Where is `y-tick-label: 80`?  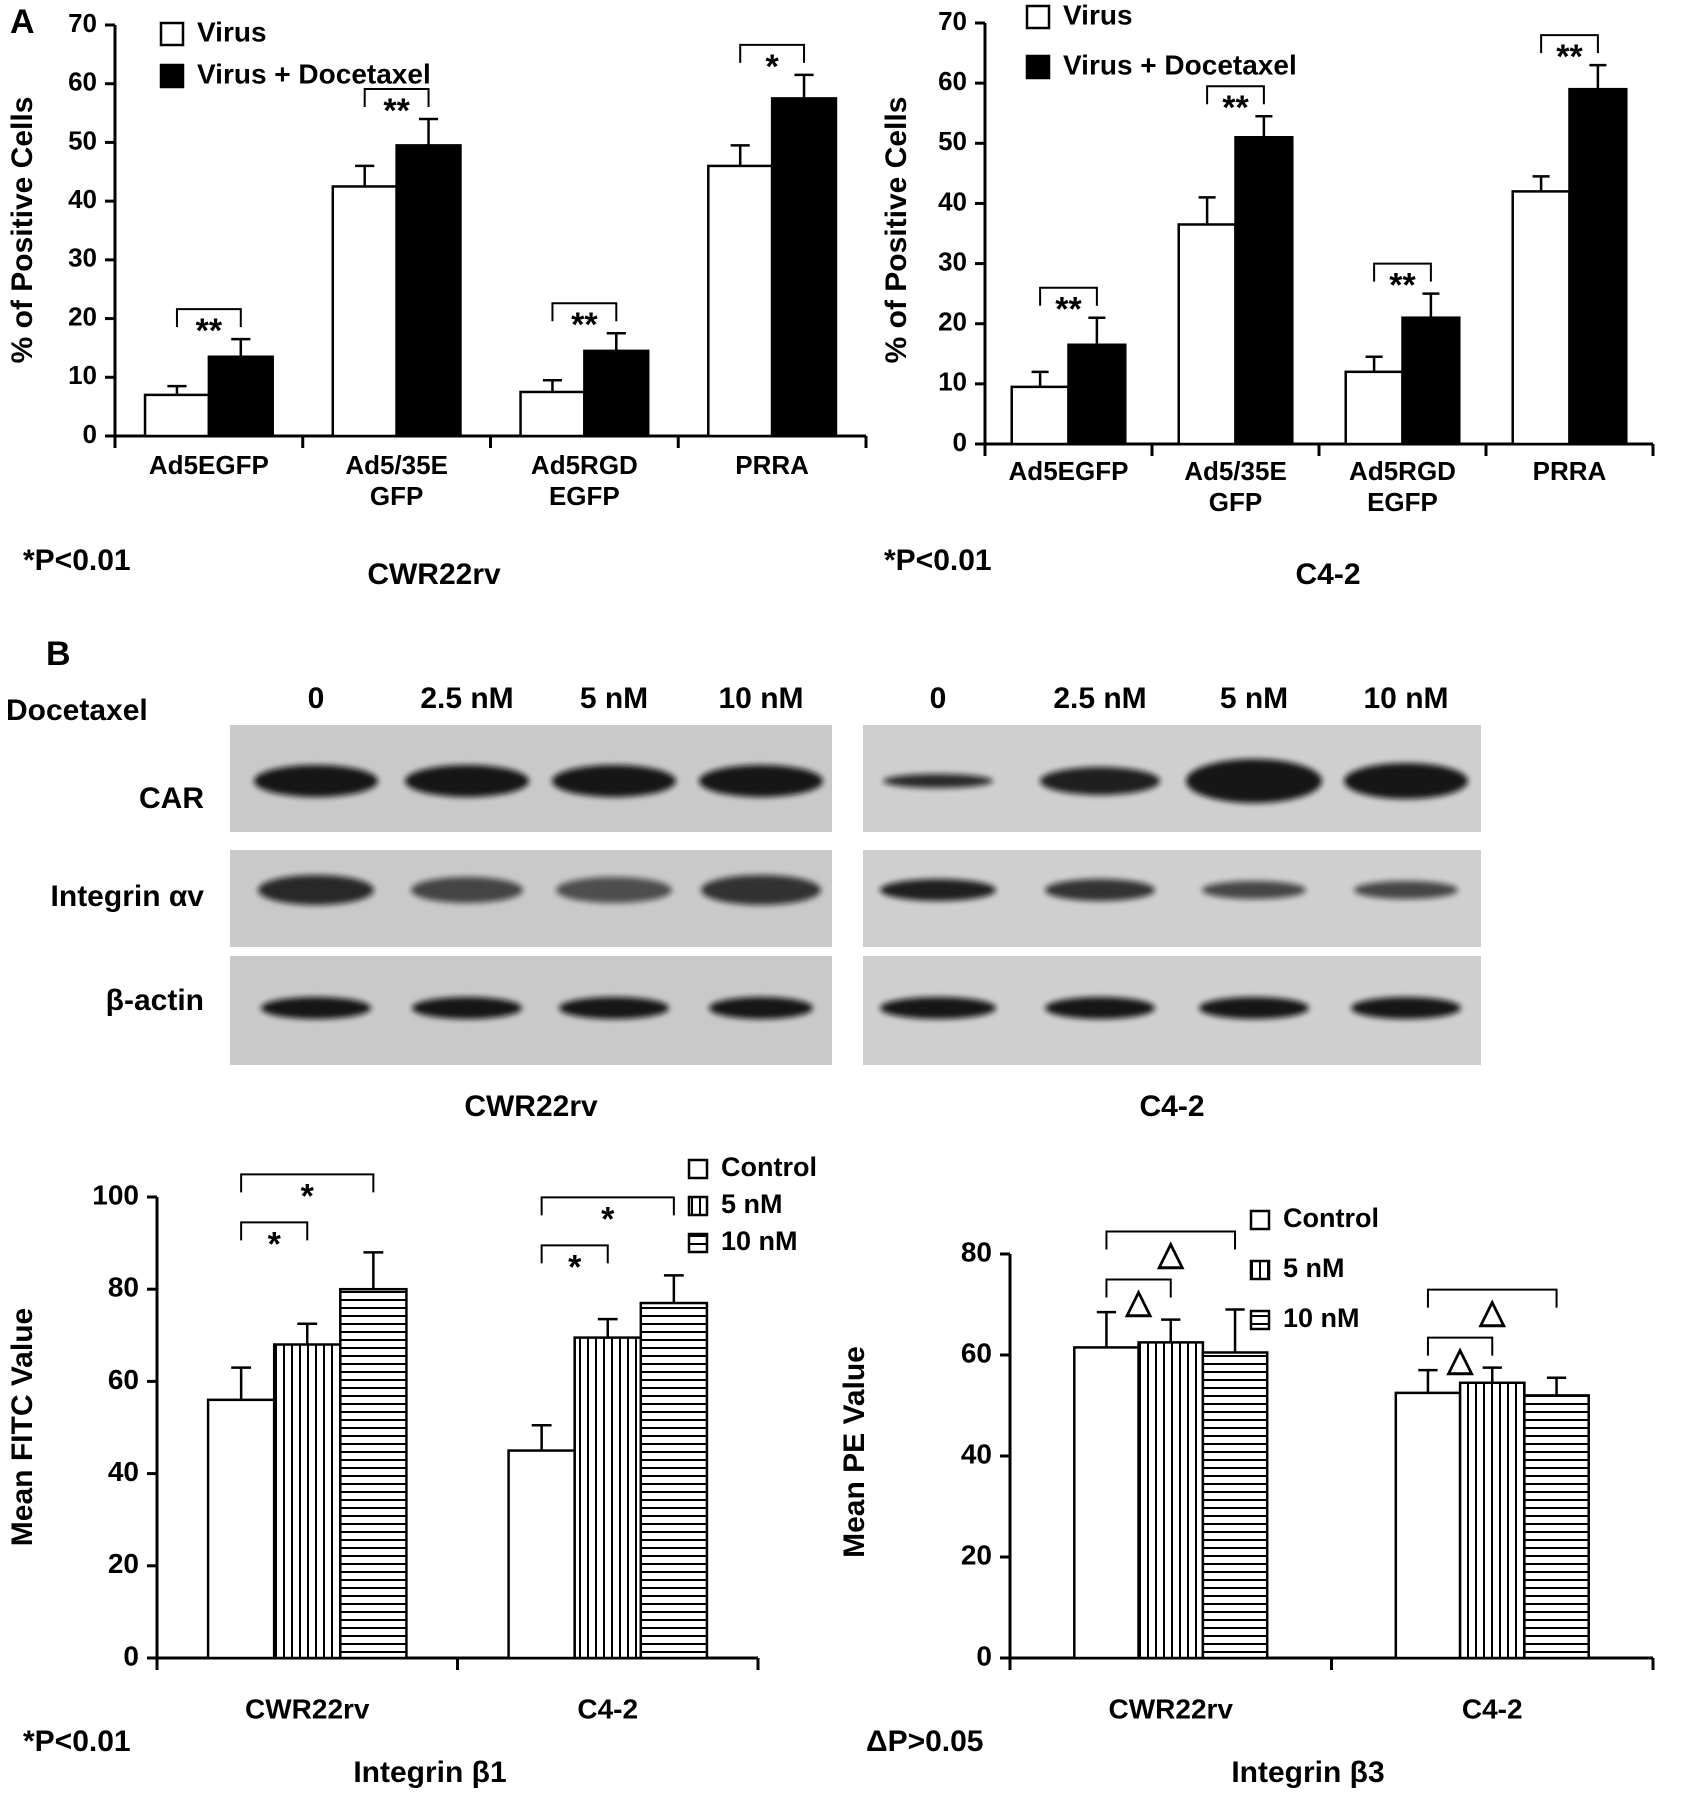 y-tick-label: 80 is located at coordinates (123, 1287).